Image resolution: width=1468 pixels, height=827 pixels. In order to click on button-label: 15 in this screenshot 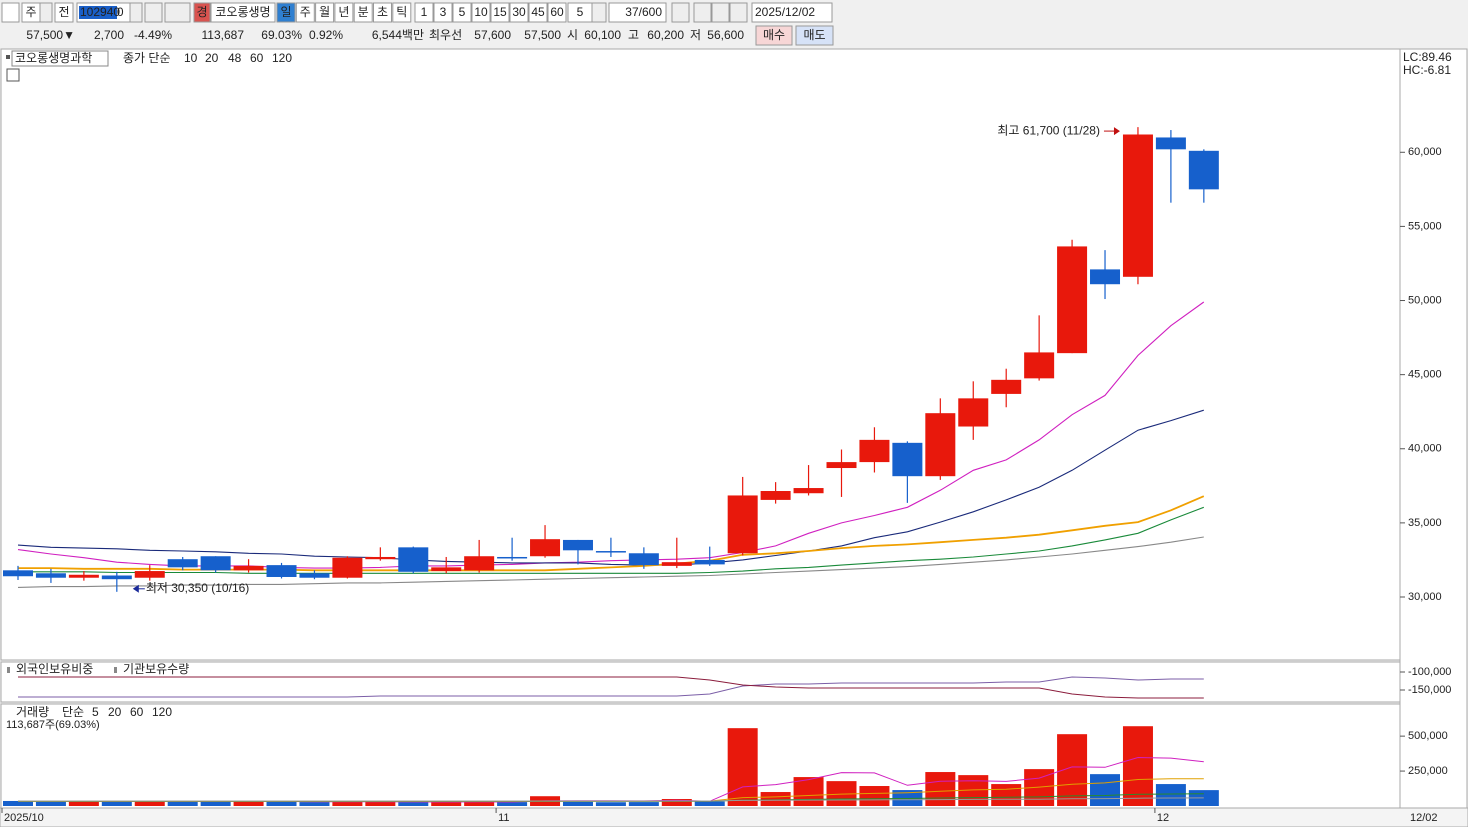, I will do `click(500, 12)`.